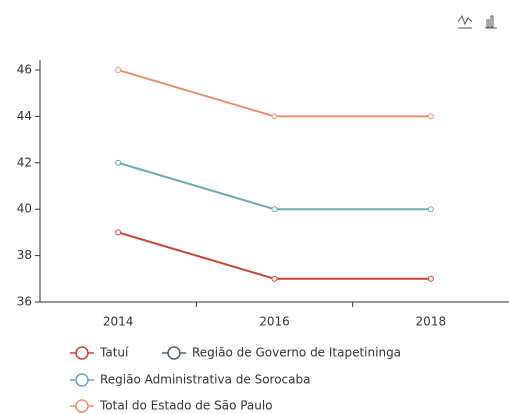 The height and width of the screenshot is (414, 509). Describe the element at coordinates (24, 255) in the screenshot. I see `y-tick-label: 38` at that location.